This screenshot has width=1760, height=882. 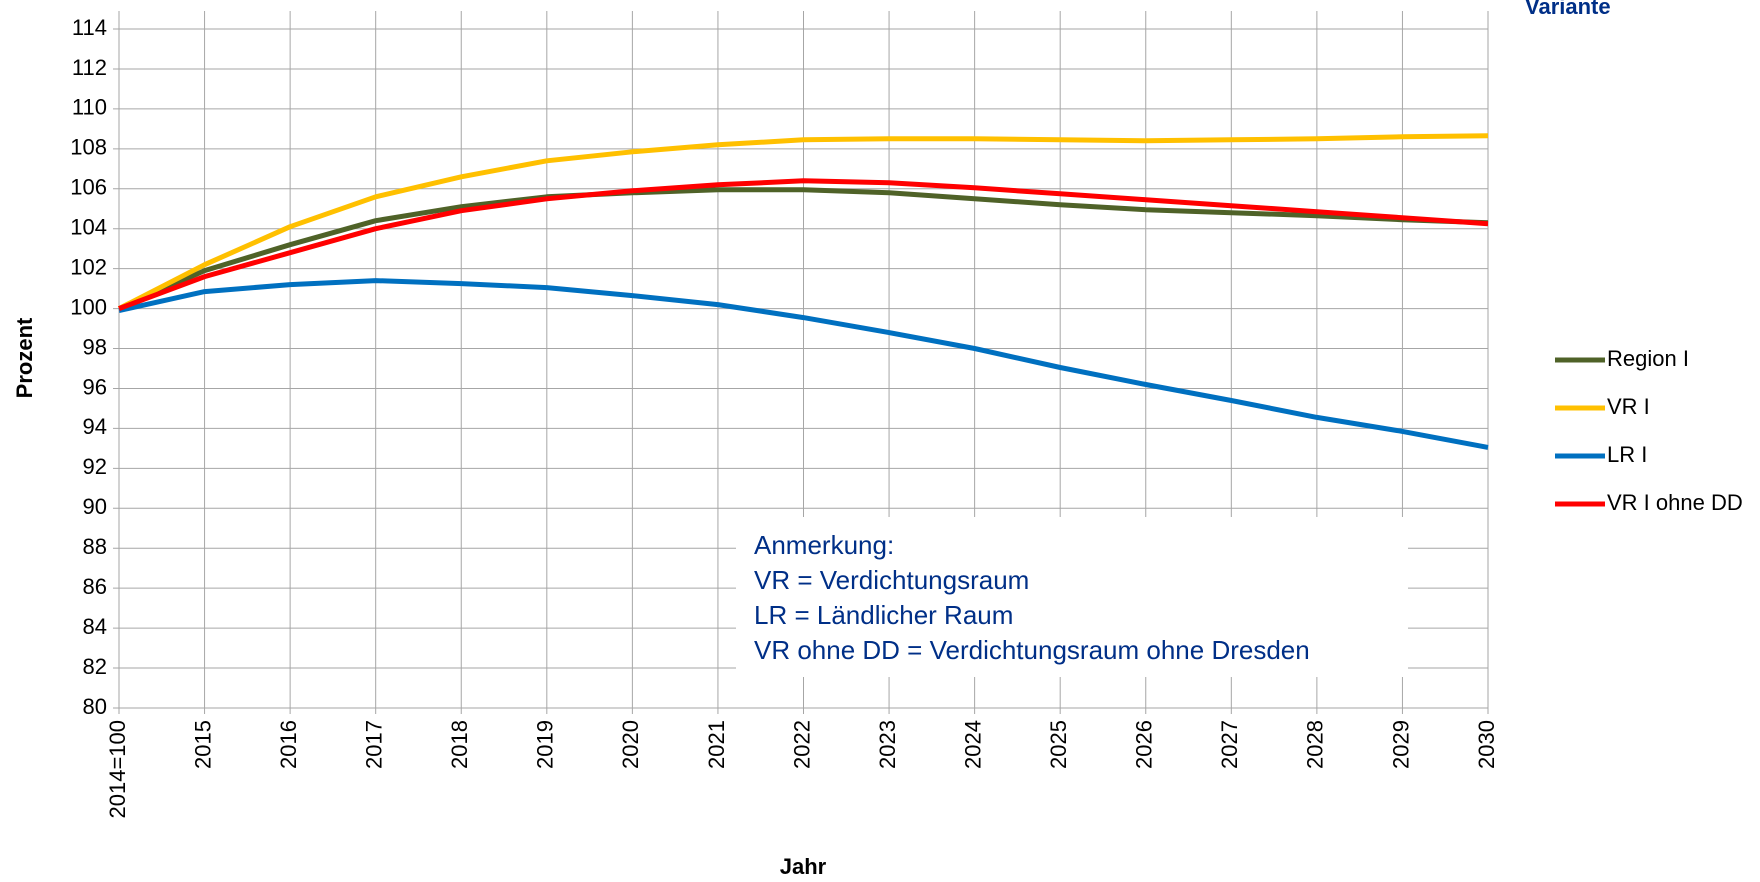 What do you see at coordinates (95, 706) in the screenshot?
I see `y-tick-label: 80` at bounding box center [95, 706].